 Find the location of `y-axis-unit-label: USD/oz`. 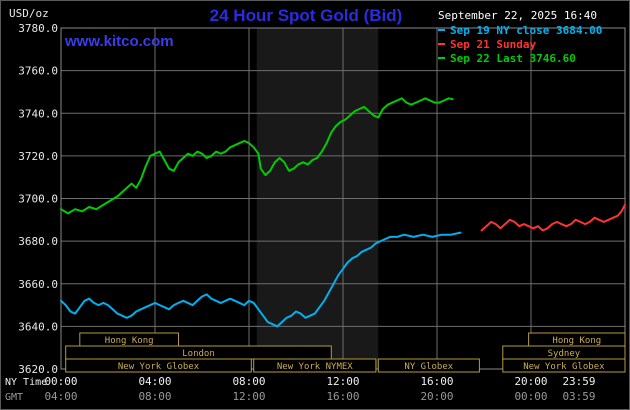

y-axis-unit-label: USD/oz is located at coordinates (29, 13).